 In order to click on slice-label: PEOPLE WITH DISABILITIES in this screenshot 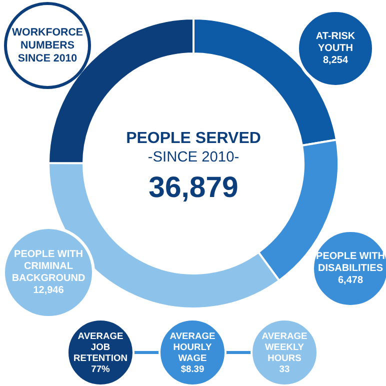, I will do `click(350, 262)`.